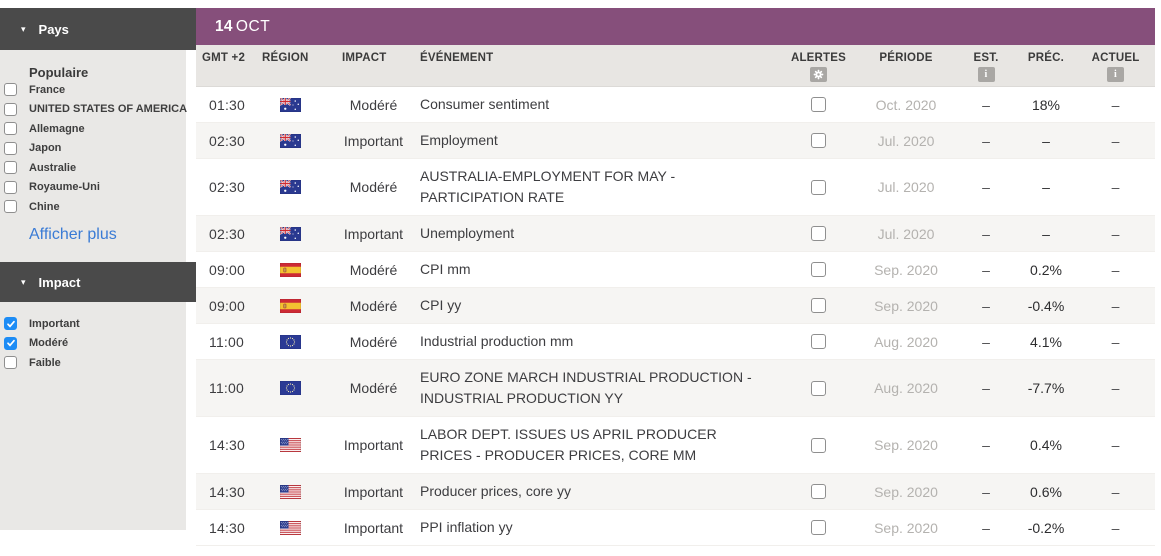  Describe the element at coordinates (53, 29) in the screenshot. I see `pays-section-title: Pays` at that location.